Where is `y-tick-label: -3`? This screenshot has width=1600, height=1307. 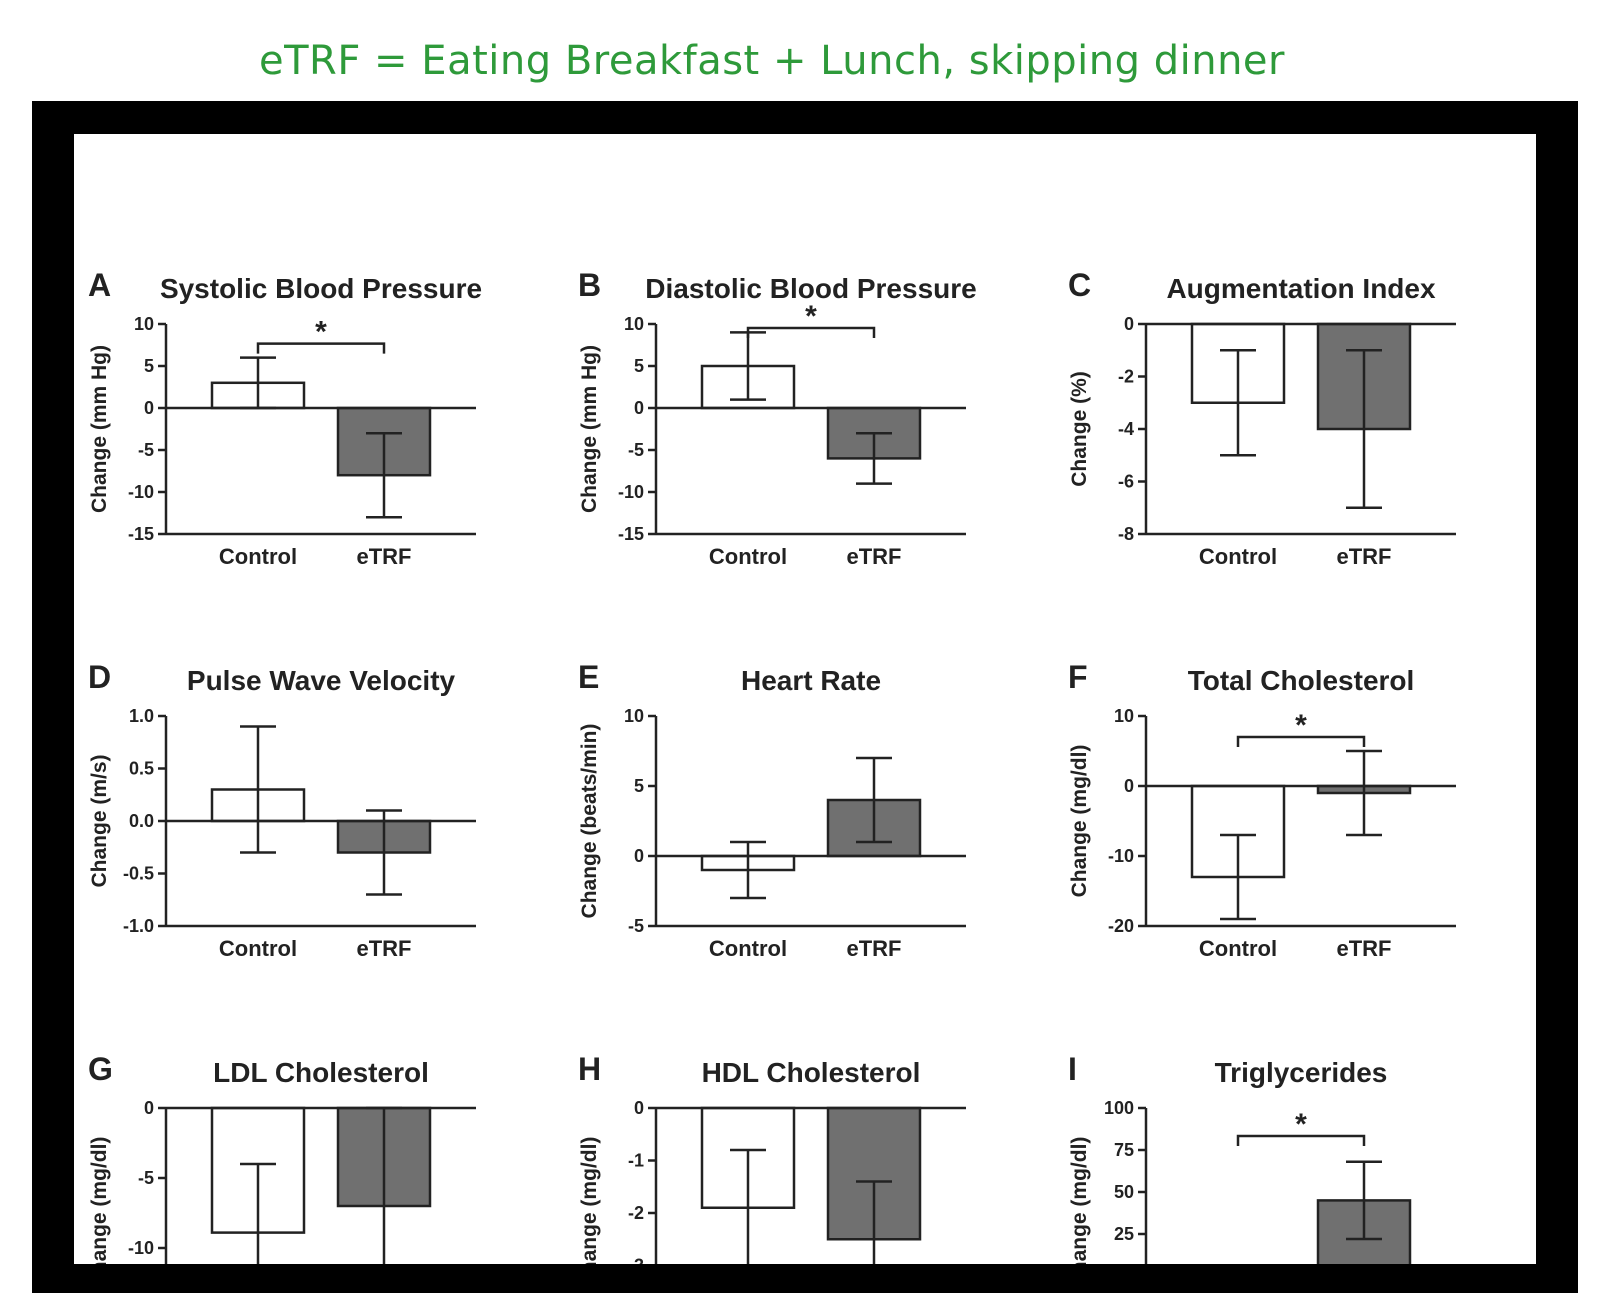
y-tick-label: -3 is located at coordinates (636, 1260).